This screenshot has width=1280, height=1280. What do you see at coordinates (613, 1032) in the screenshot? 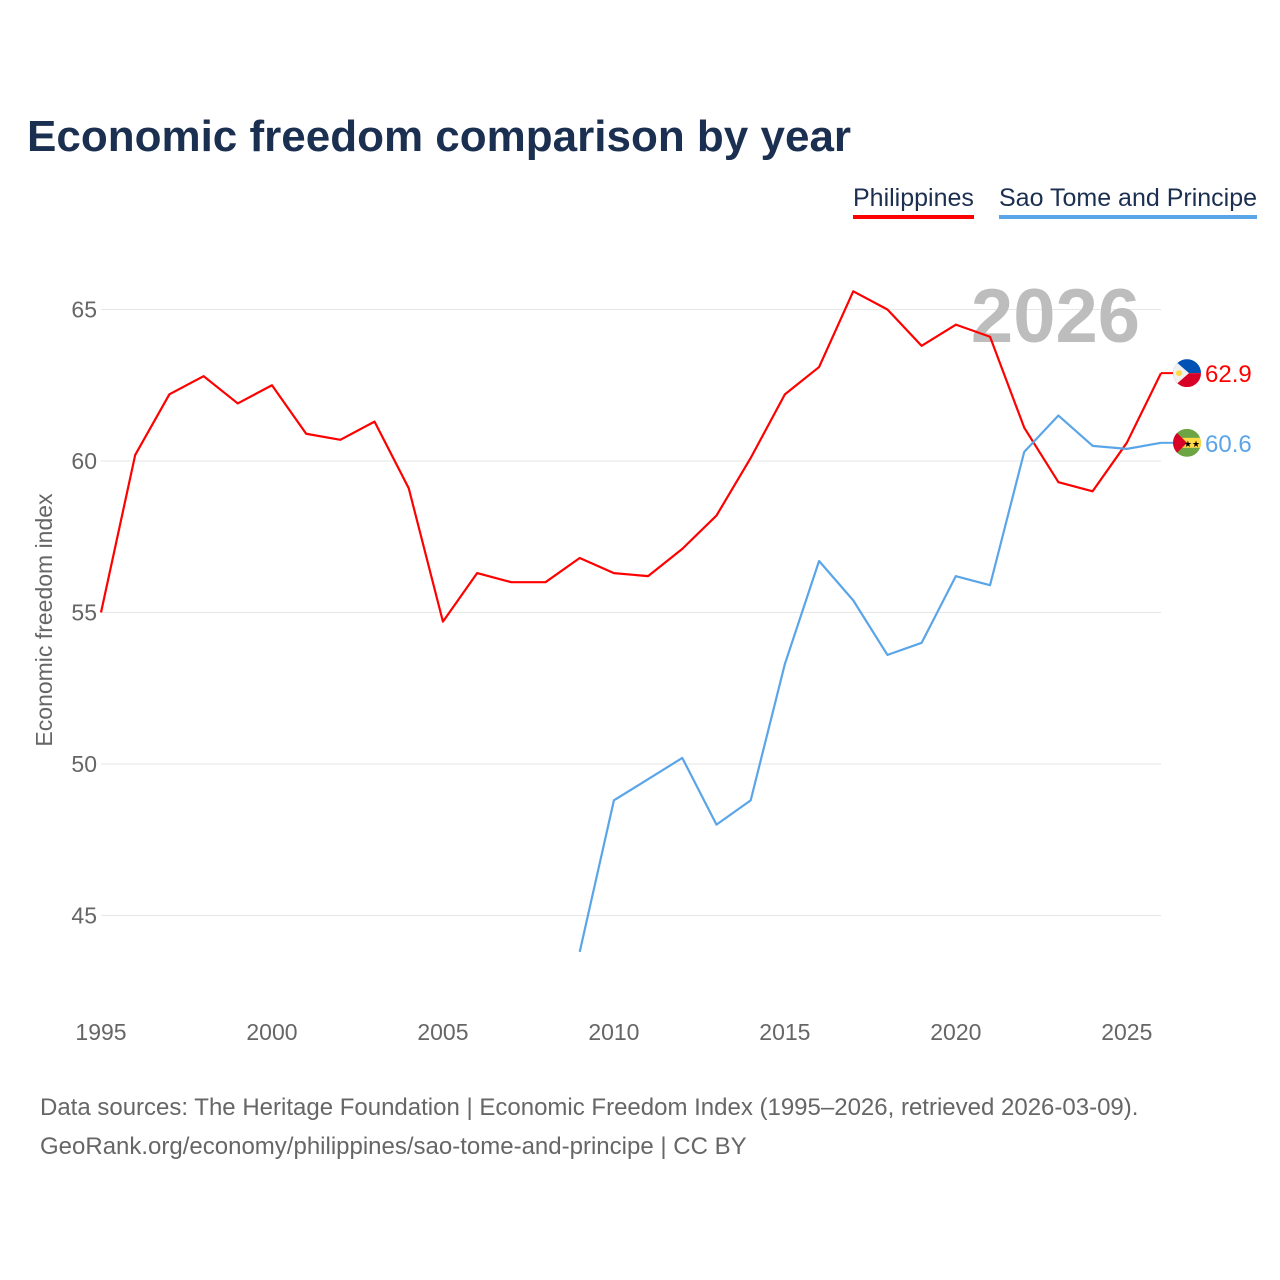
I see `x-tick-label: 2010` at bounding box center [613, 1032].